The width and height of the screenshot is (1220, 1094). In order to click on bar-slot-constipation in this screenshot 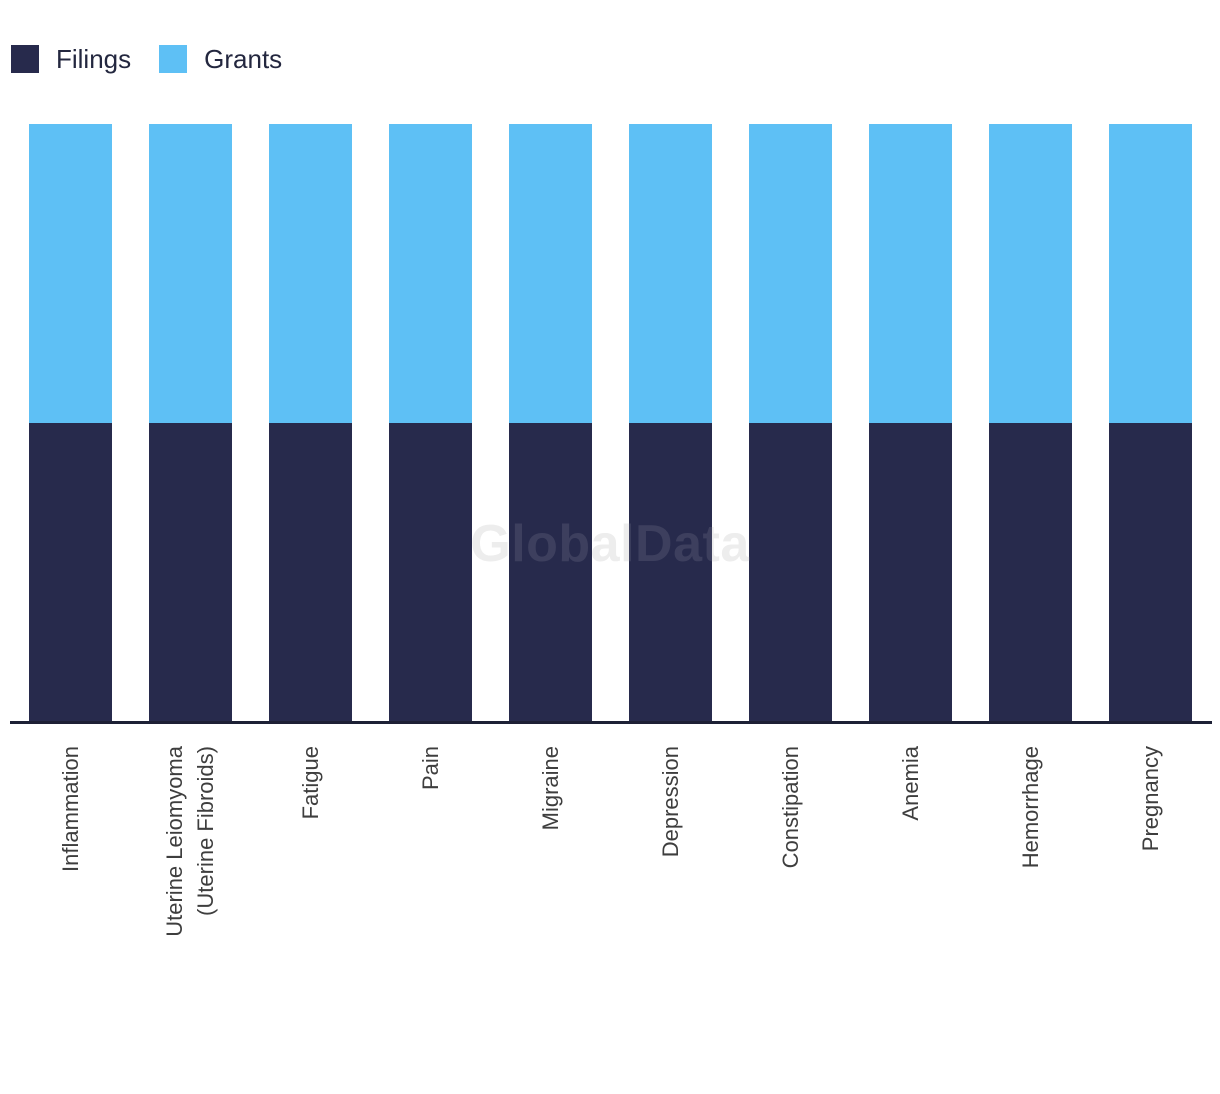, I will do `click(790, 423)`.